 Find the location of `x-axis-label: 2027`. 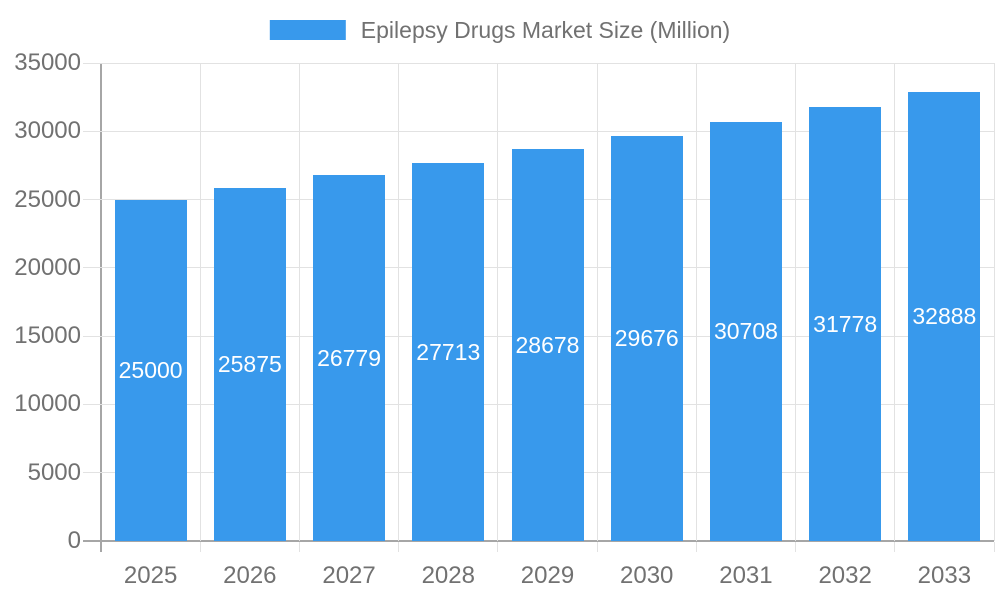

x-axis-label: 2027 is located at coordinates (349, 575).